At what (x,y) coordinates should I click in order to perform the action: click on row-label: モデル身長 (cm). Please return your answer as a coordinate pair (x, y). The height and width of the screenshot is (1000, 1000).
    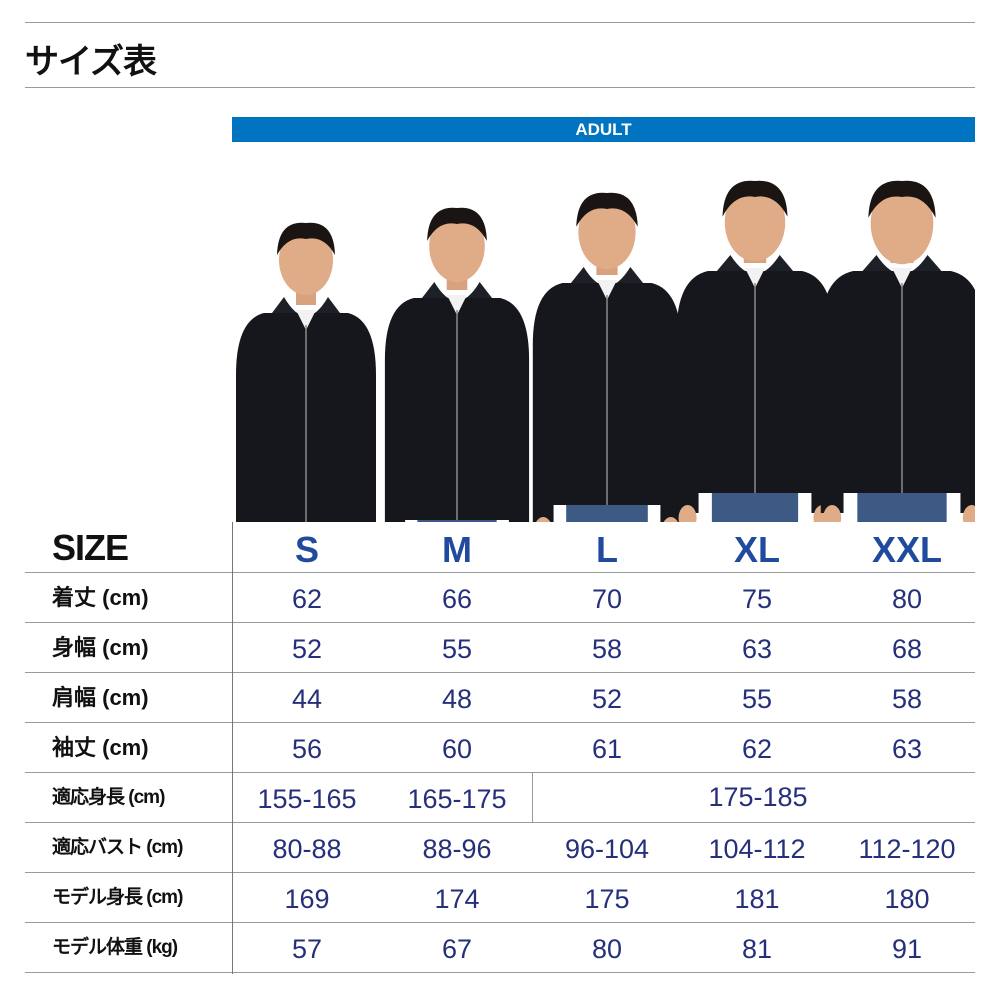
    Looking at the image, I should click on (117, 897).